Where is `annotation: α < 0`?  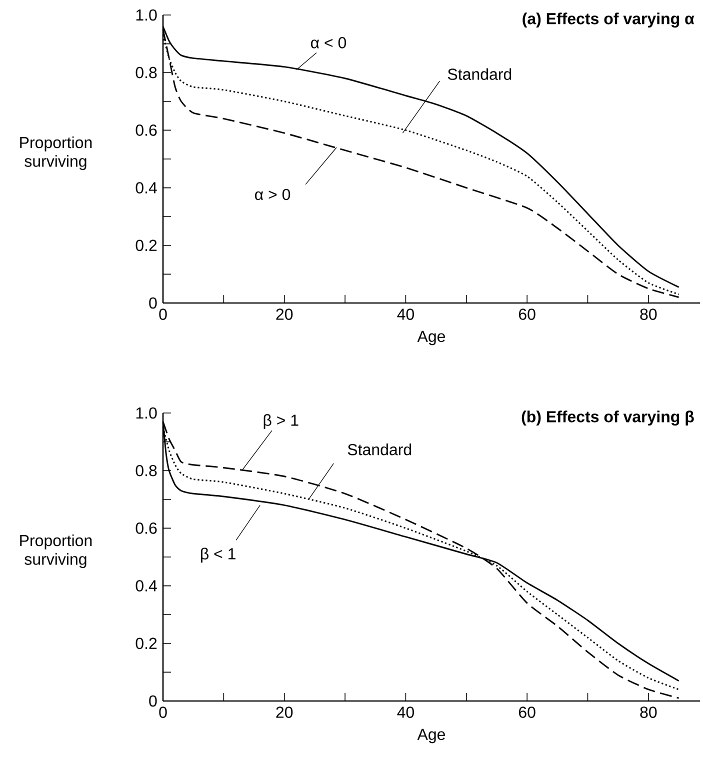
annotation: α < 0 is located at coordinates (328, 42).